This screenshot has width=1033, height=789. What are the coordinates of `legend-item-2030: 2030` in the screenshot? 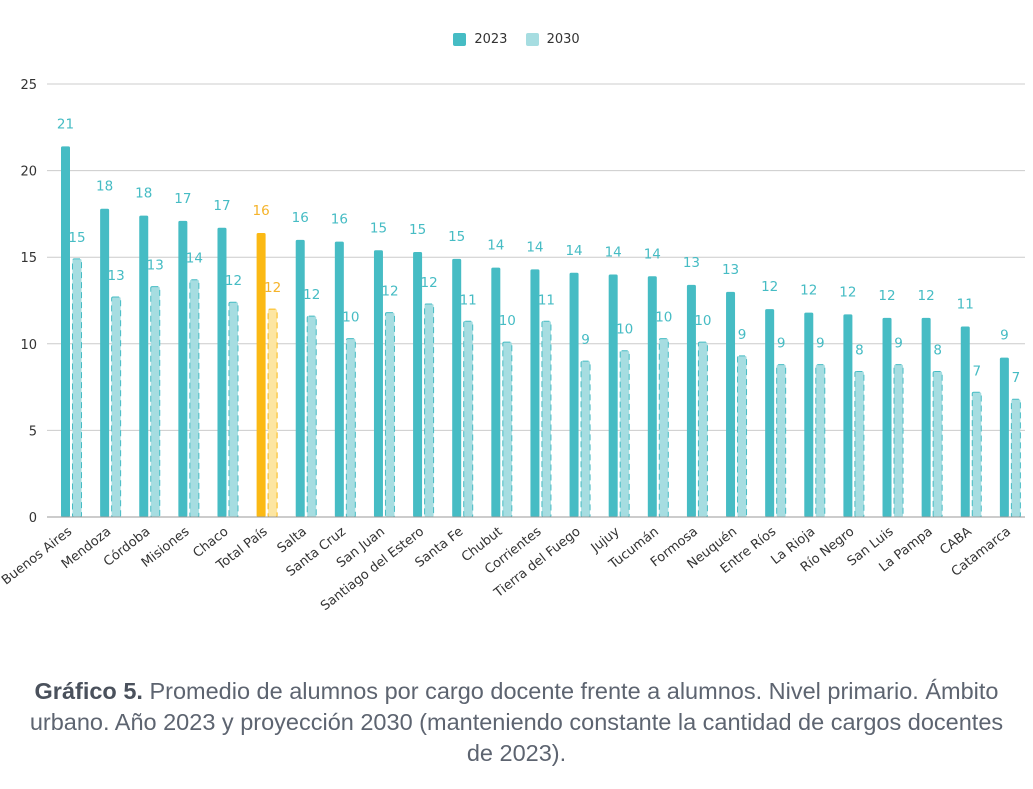 It's located at (552, 39).